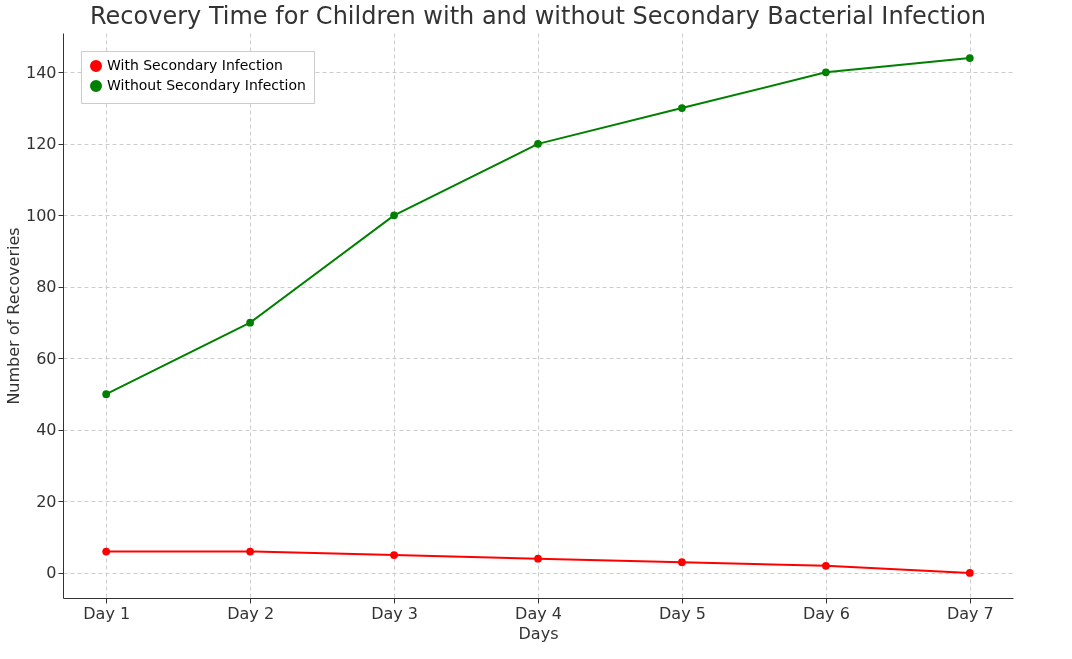  Describe the element at coordinates (41, 144) in the screenshot. I see `y-tick-label: 120` at that location.